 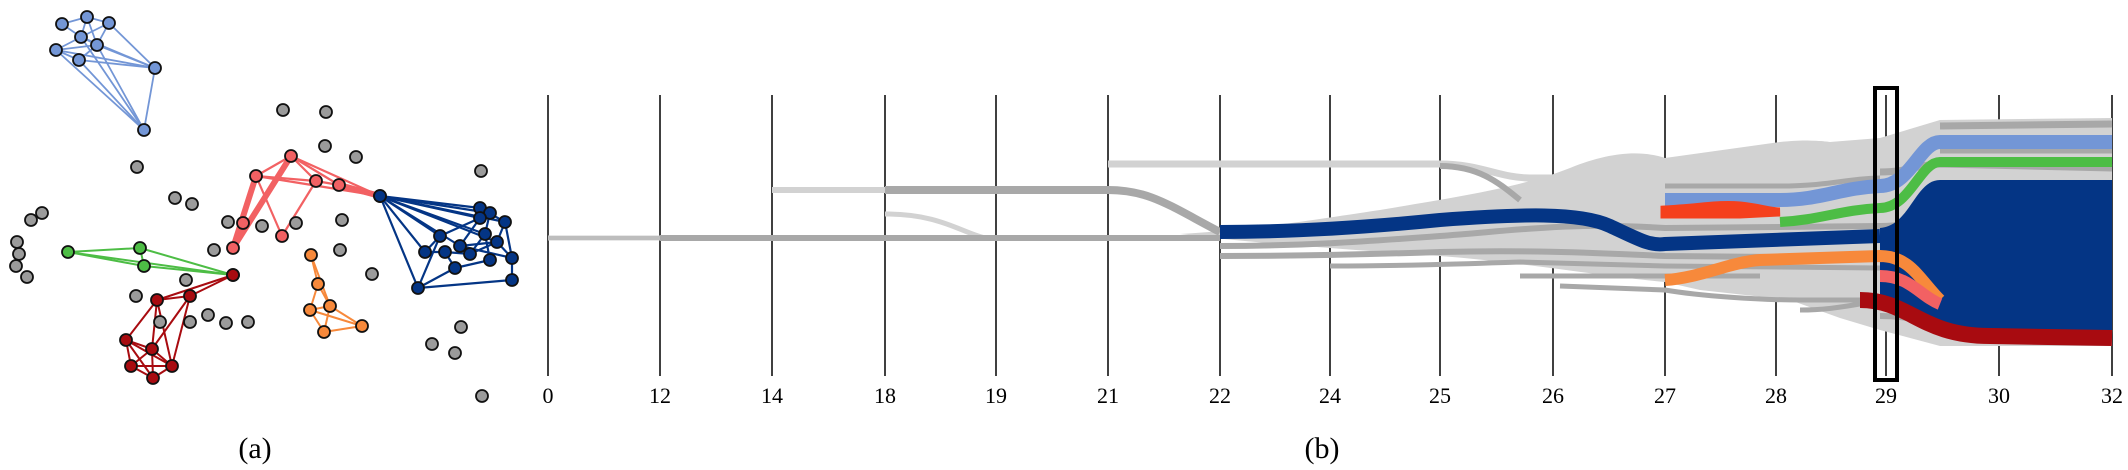 What do you see at coordinates (1886, 395) in the screenshot?
I see `tick-label-29: 29` at bounding box center [1886, 395].